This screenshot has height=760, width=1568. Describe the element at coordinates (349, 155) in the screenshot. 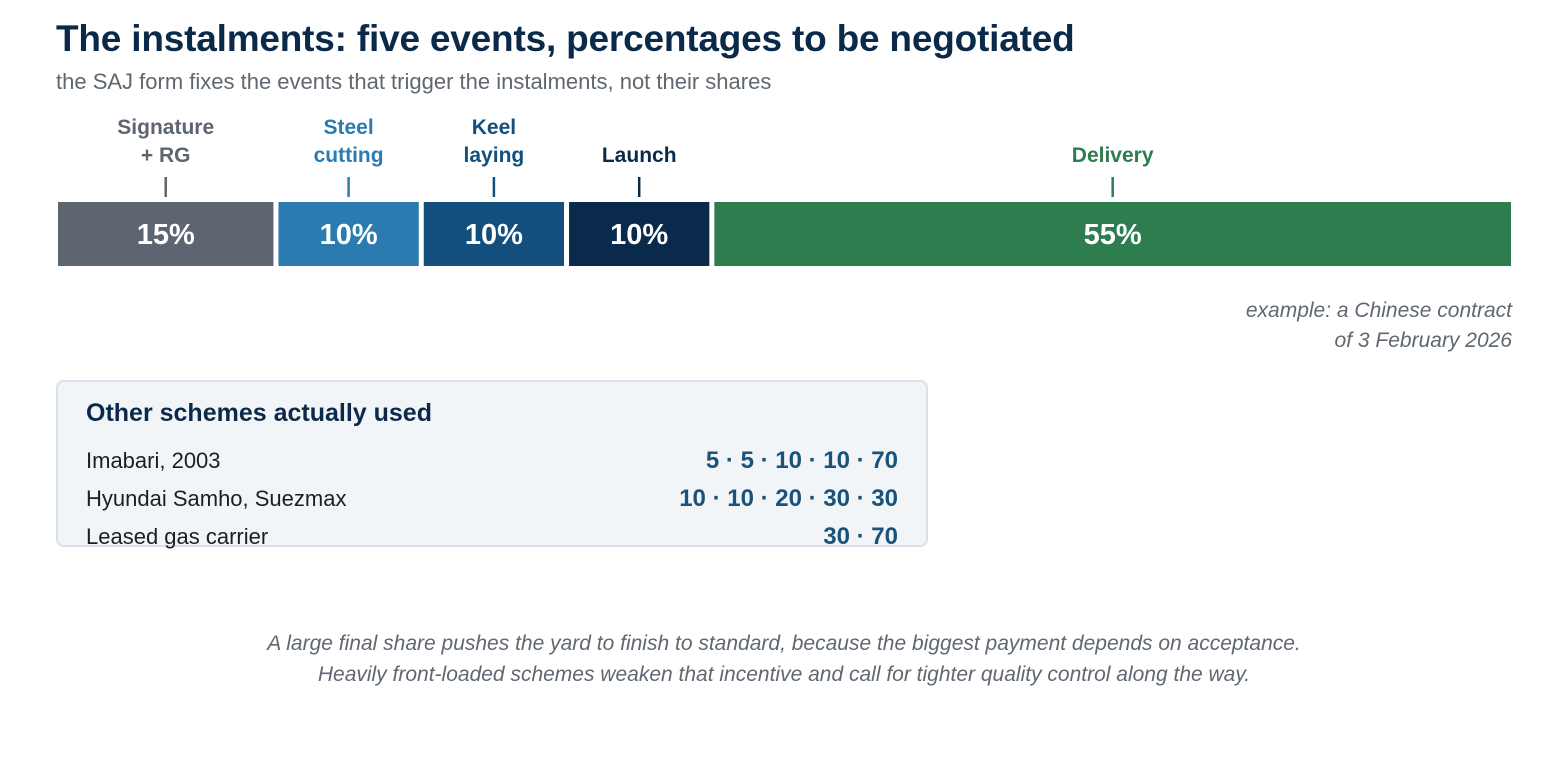

I see `category-label-steel-cutting: cutting` at that location.